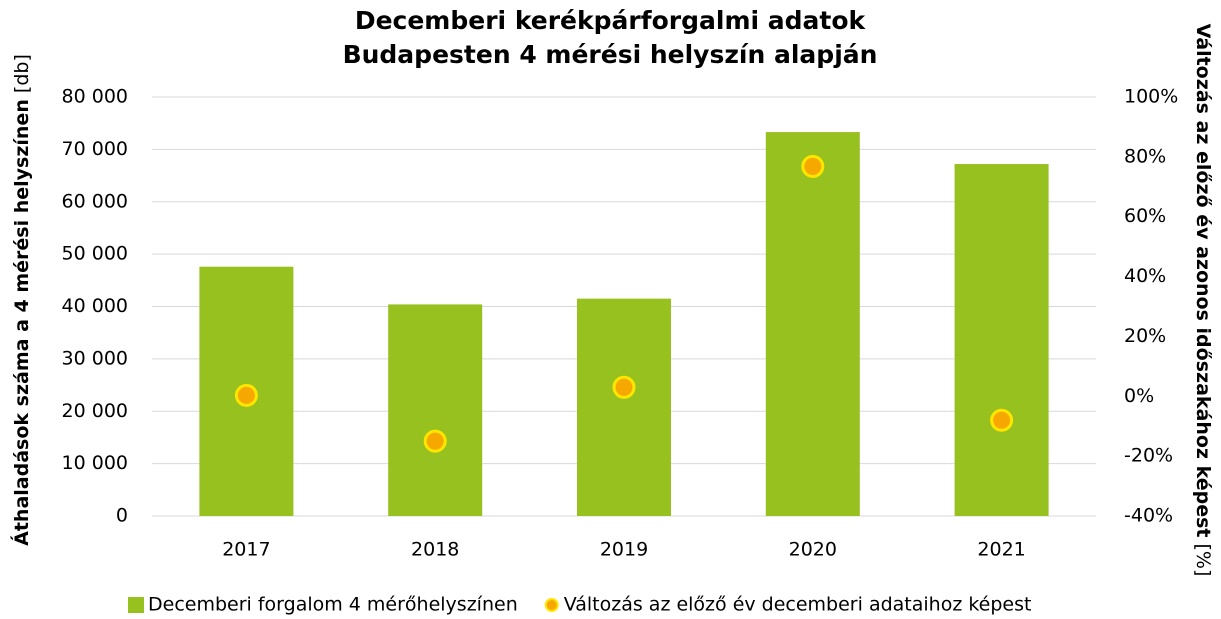 The width and height of the screenshot is (1221, 619). Describe the element at coordinates (333, 605) in the screenshot. I see `legend-label: Decemberi forgalom 4 mérőhelyszínen` at that location.